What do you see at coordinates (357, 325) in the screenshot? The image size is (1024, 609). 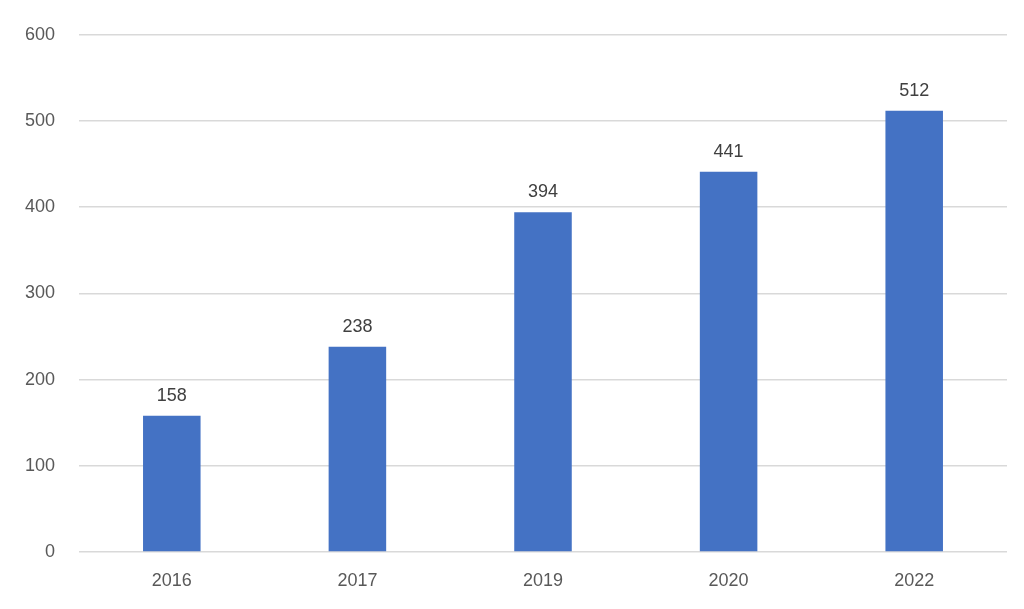 I see `data-label: 238` at bounding box center [357, 325].